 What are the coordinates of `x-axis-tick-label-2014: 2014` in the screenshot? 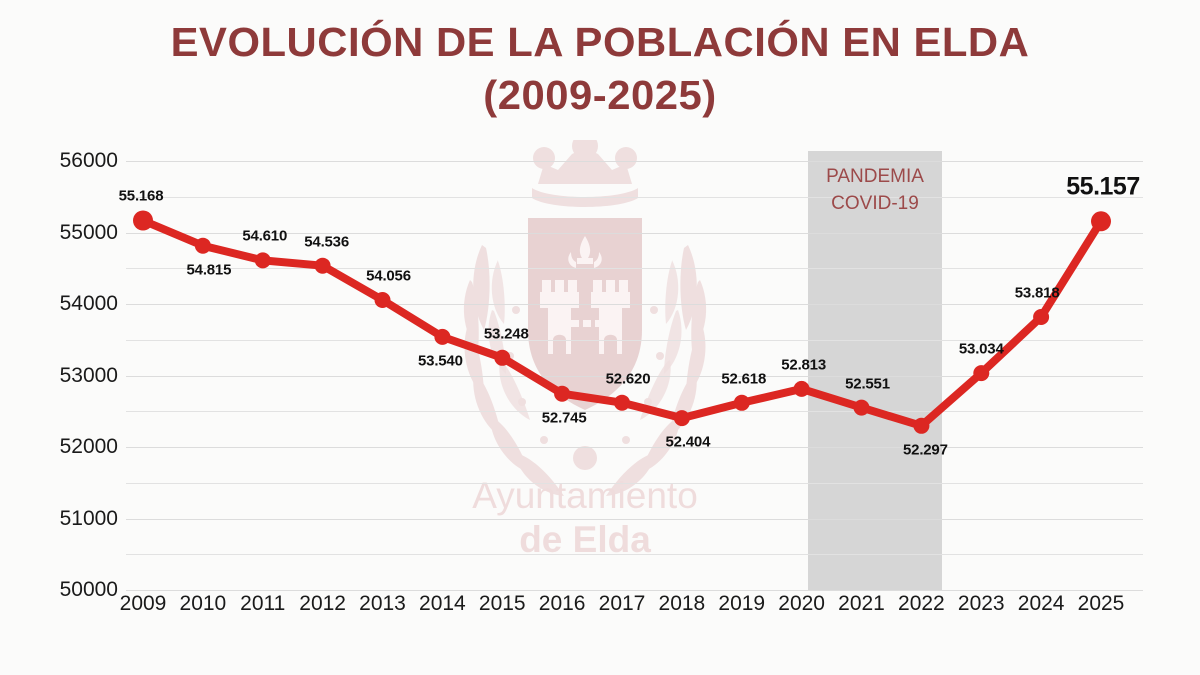 It's located at (442, 603).